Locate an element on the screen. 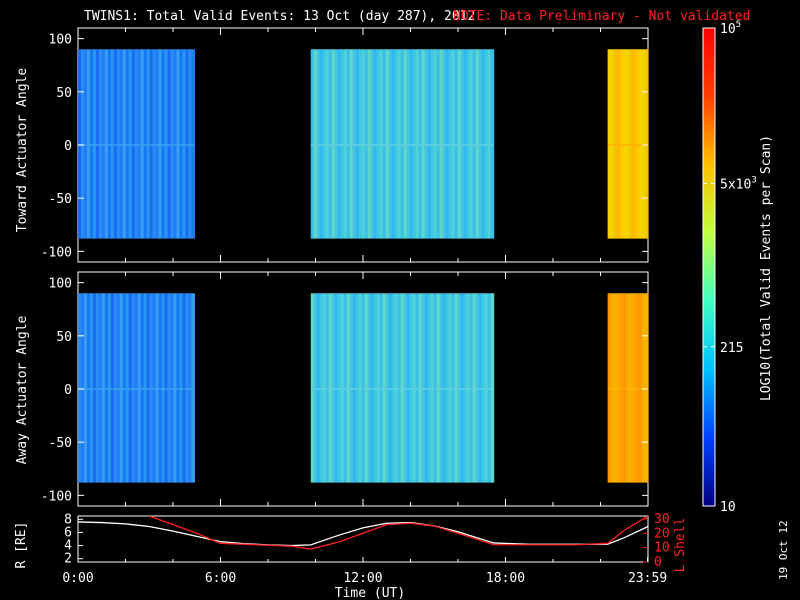 The height and width of the screenshot is (600, 800). away-angle-ylabel: Away Actuator Angle is located at coordinates (22, 389).